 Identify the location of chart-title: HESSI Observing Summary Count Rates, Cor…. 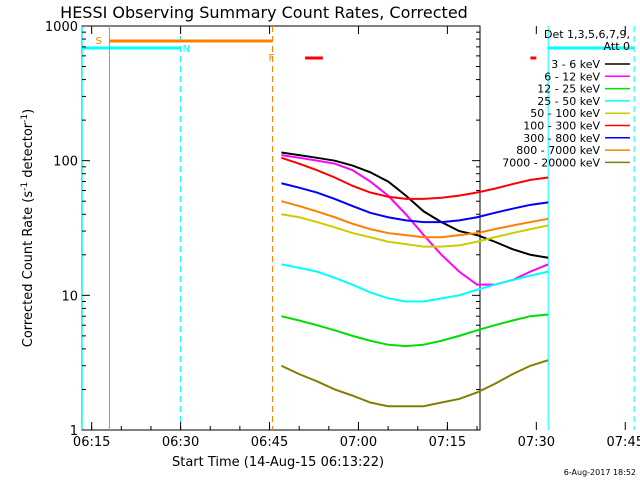
(264, 12).